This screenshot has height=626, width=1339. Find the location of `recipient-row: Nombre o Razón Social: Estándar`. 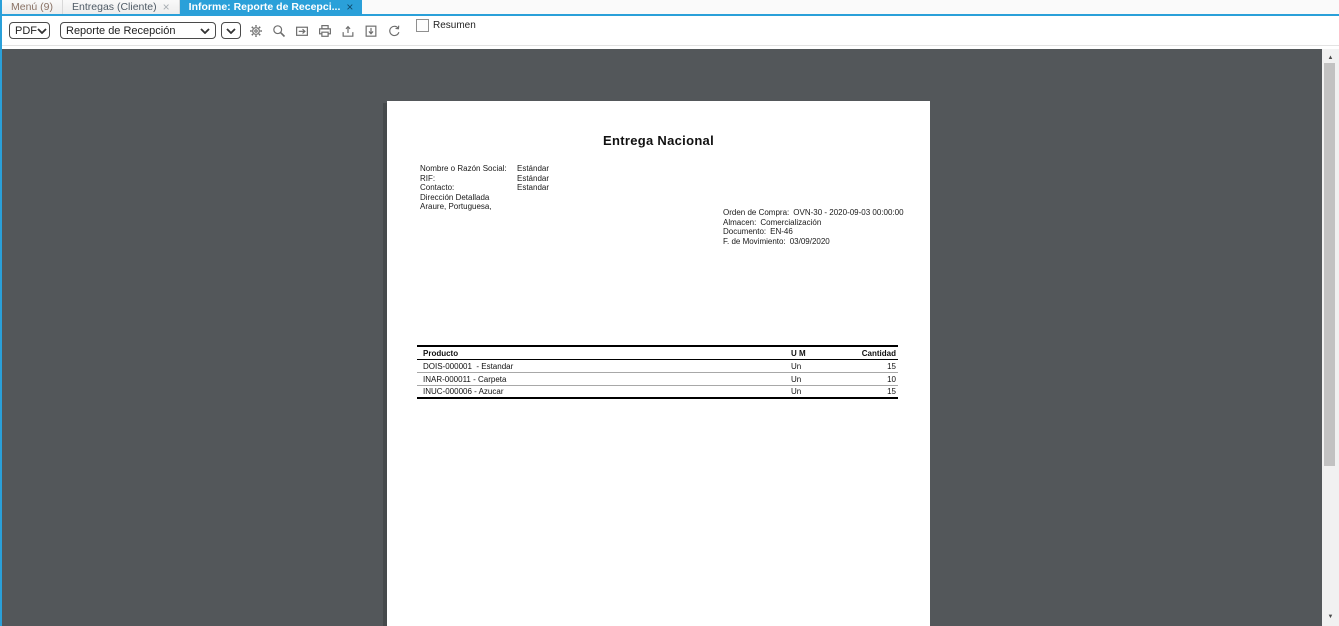

recipient-row: Nombre o Razón Social: Estándar is located at coordinates (484, 169).